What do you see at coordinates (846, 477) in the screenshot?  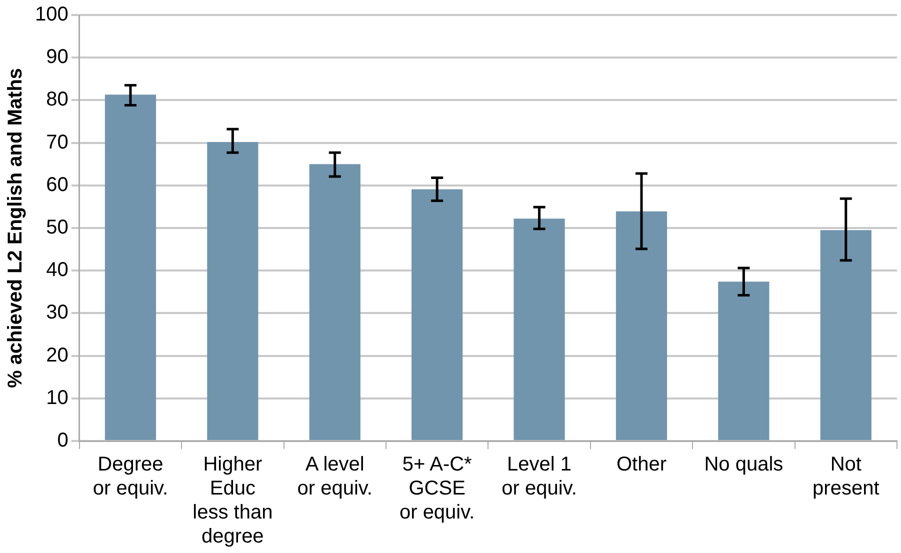 I see `x-tick-label: Not present` at bounding box center [846, 477].